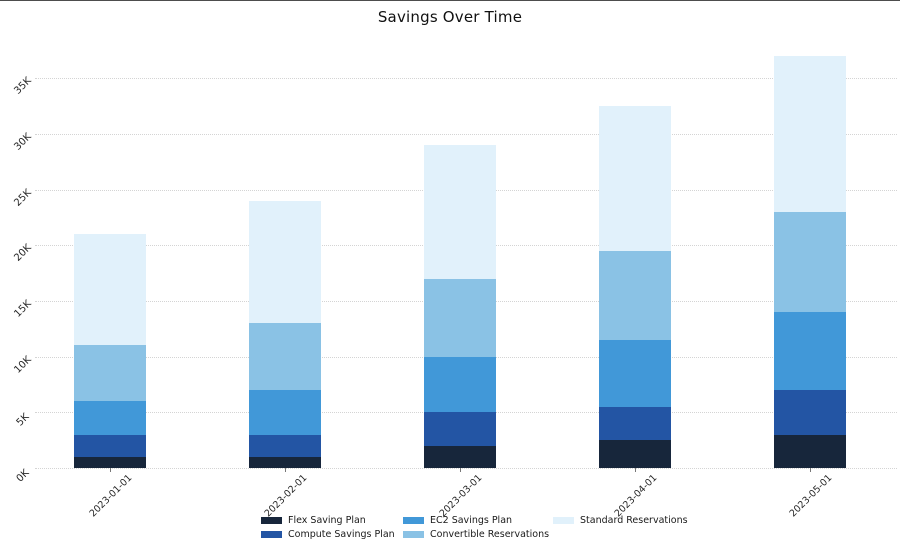 The image size is (900, 552). Describe the element at coordinates (111, 496) in the screenshot. I see `x-axis-tick-label: 2023-01-01` at that location.